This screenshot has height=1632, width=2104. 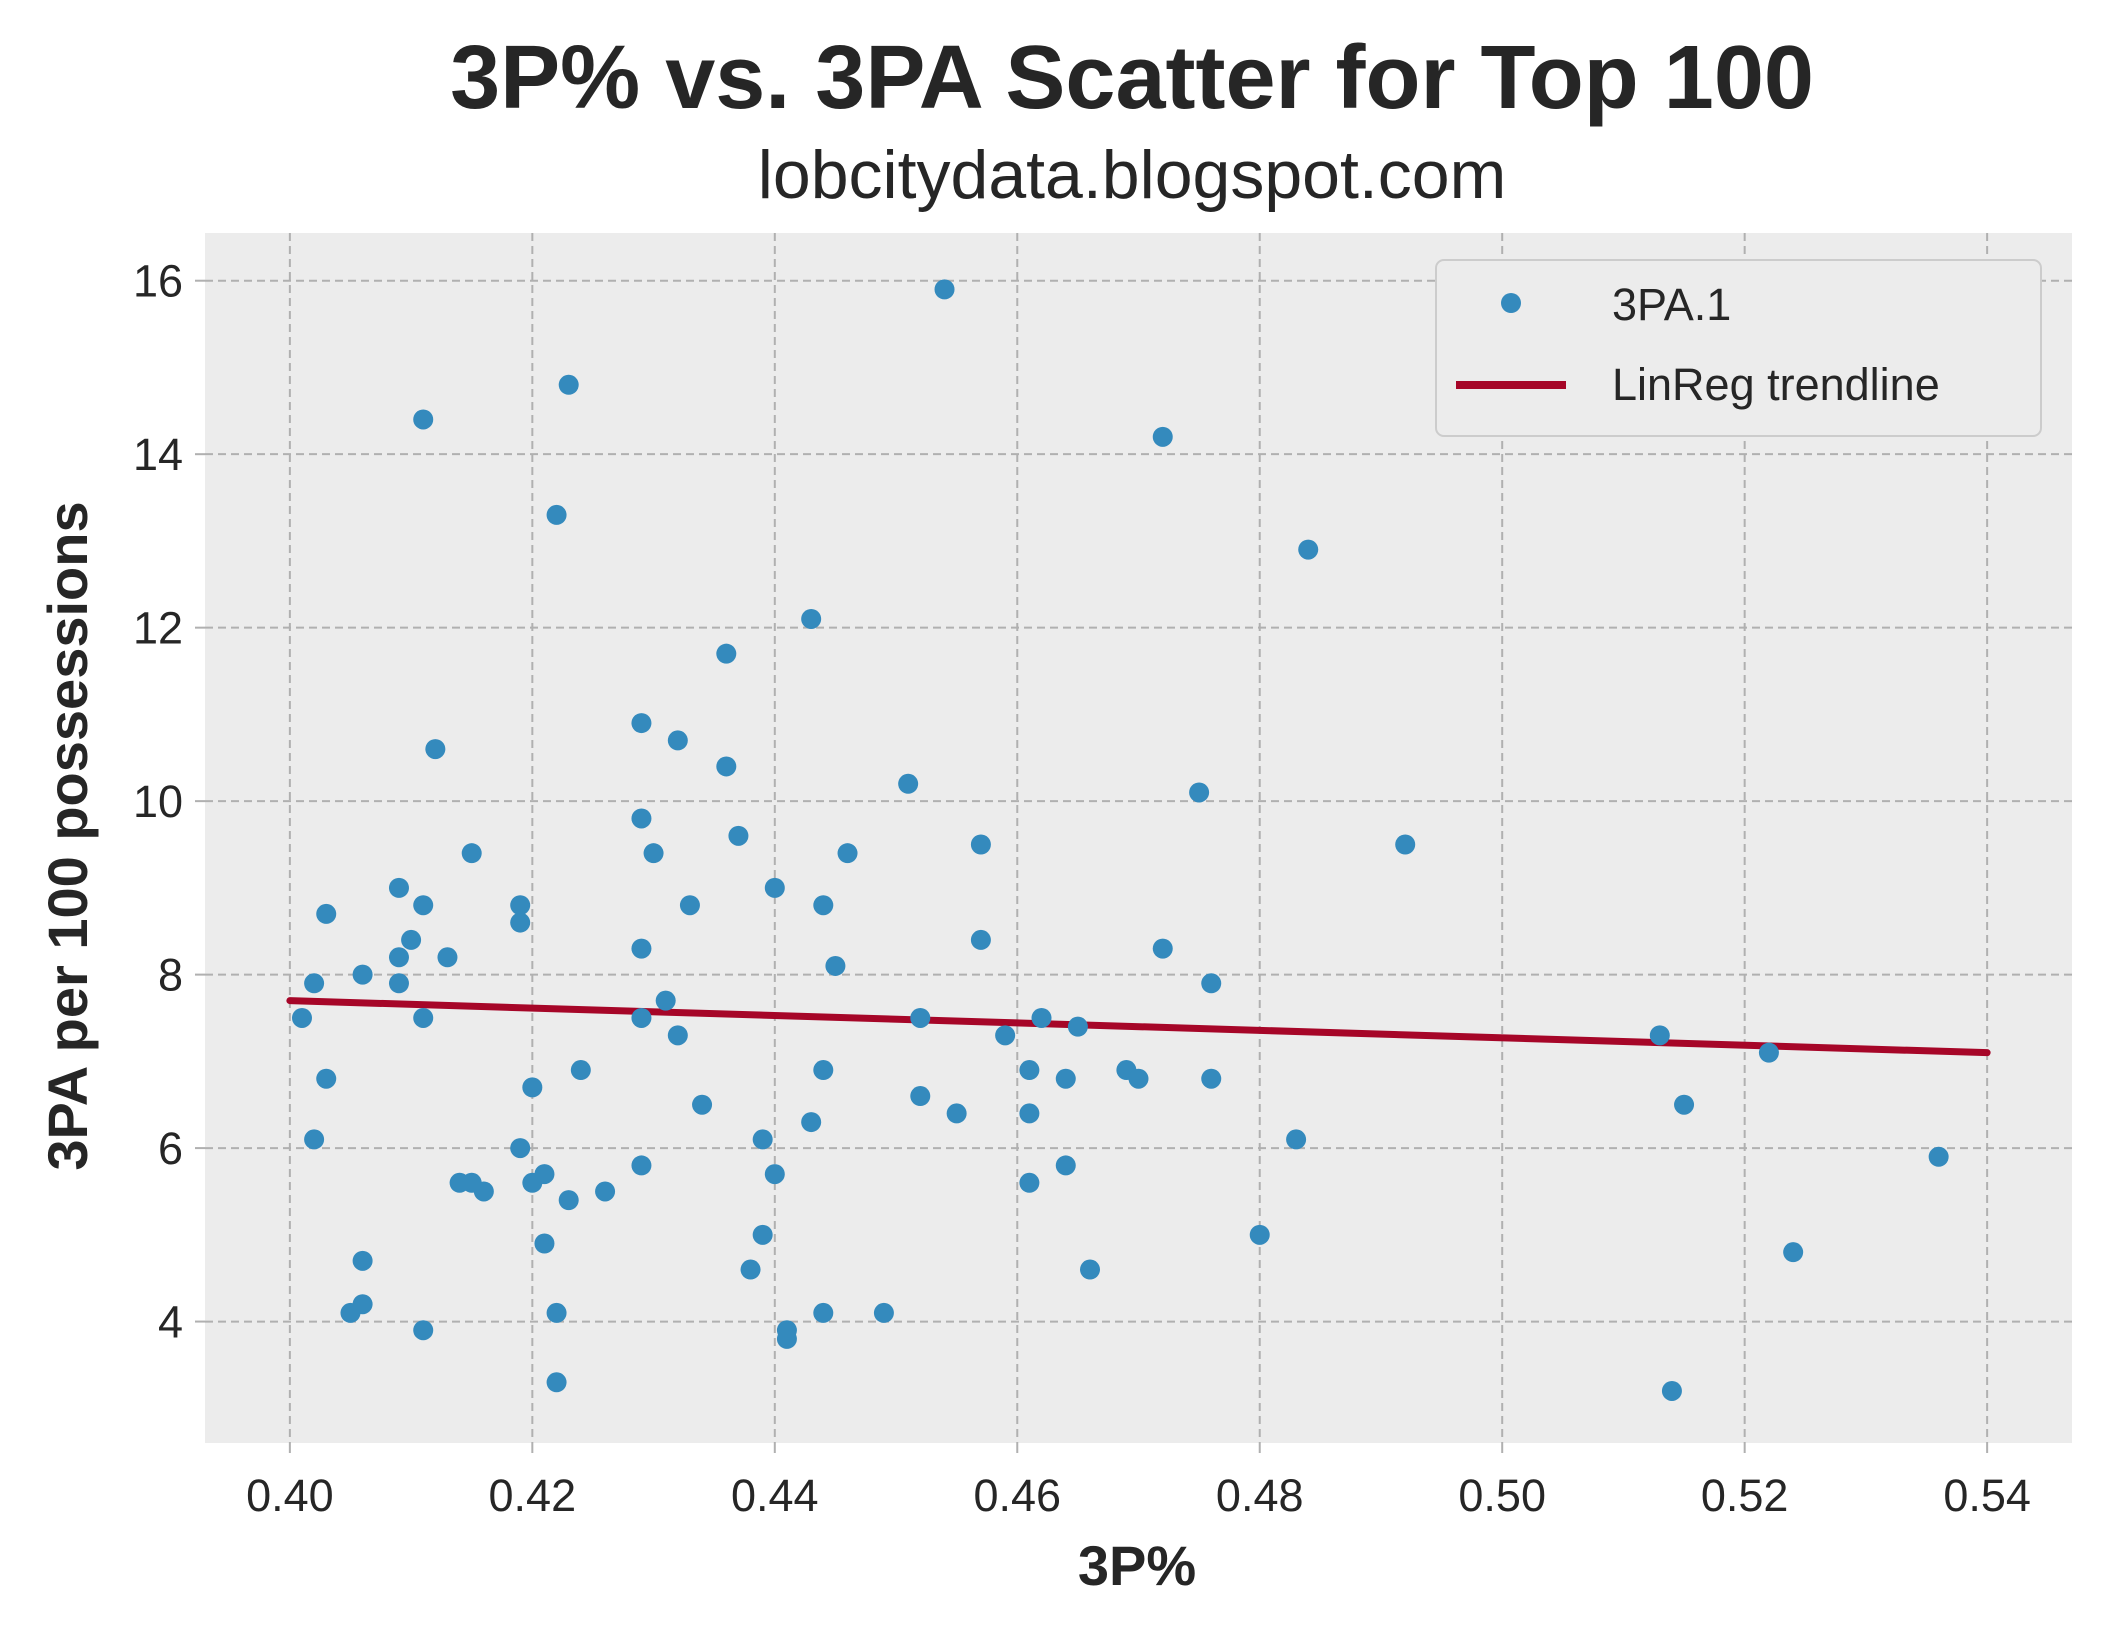 I want to click on x-tick-label: 0.48, so click(x=1260, y=1495).